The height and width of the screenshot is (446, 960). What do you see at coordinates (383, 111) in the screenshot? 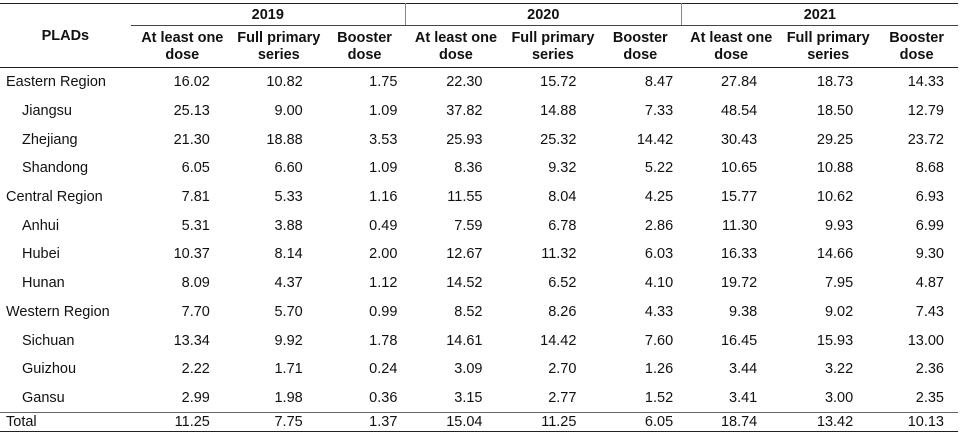
I see `table-cell: 1.09` at bounding box center [383, 111].